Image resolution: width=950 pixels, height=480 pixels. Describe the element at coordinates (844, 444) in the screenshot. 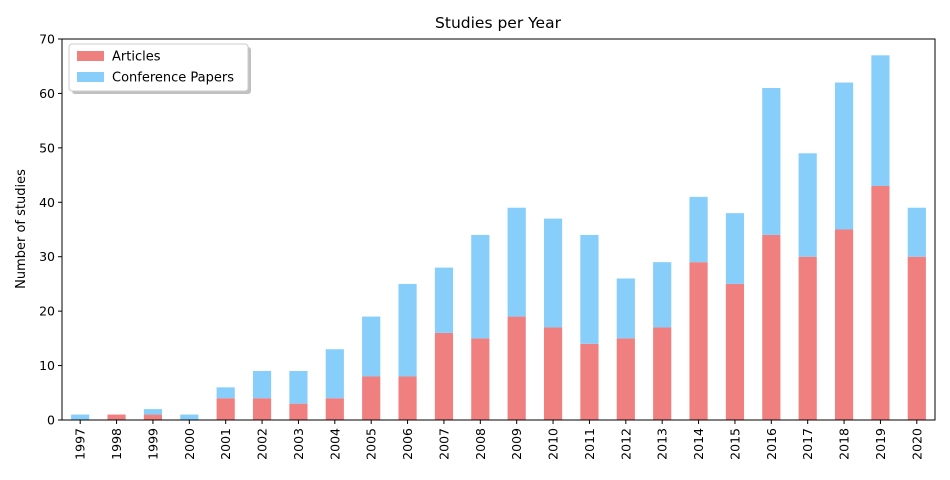

I see `x-tick-label: 2018` at that location.